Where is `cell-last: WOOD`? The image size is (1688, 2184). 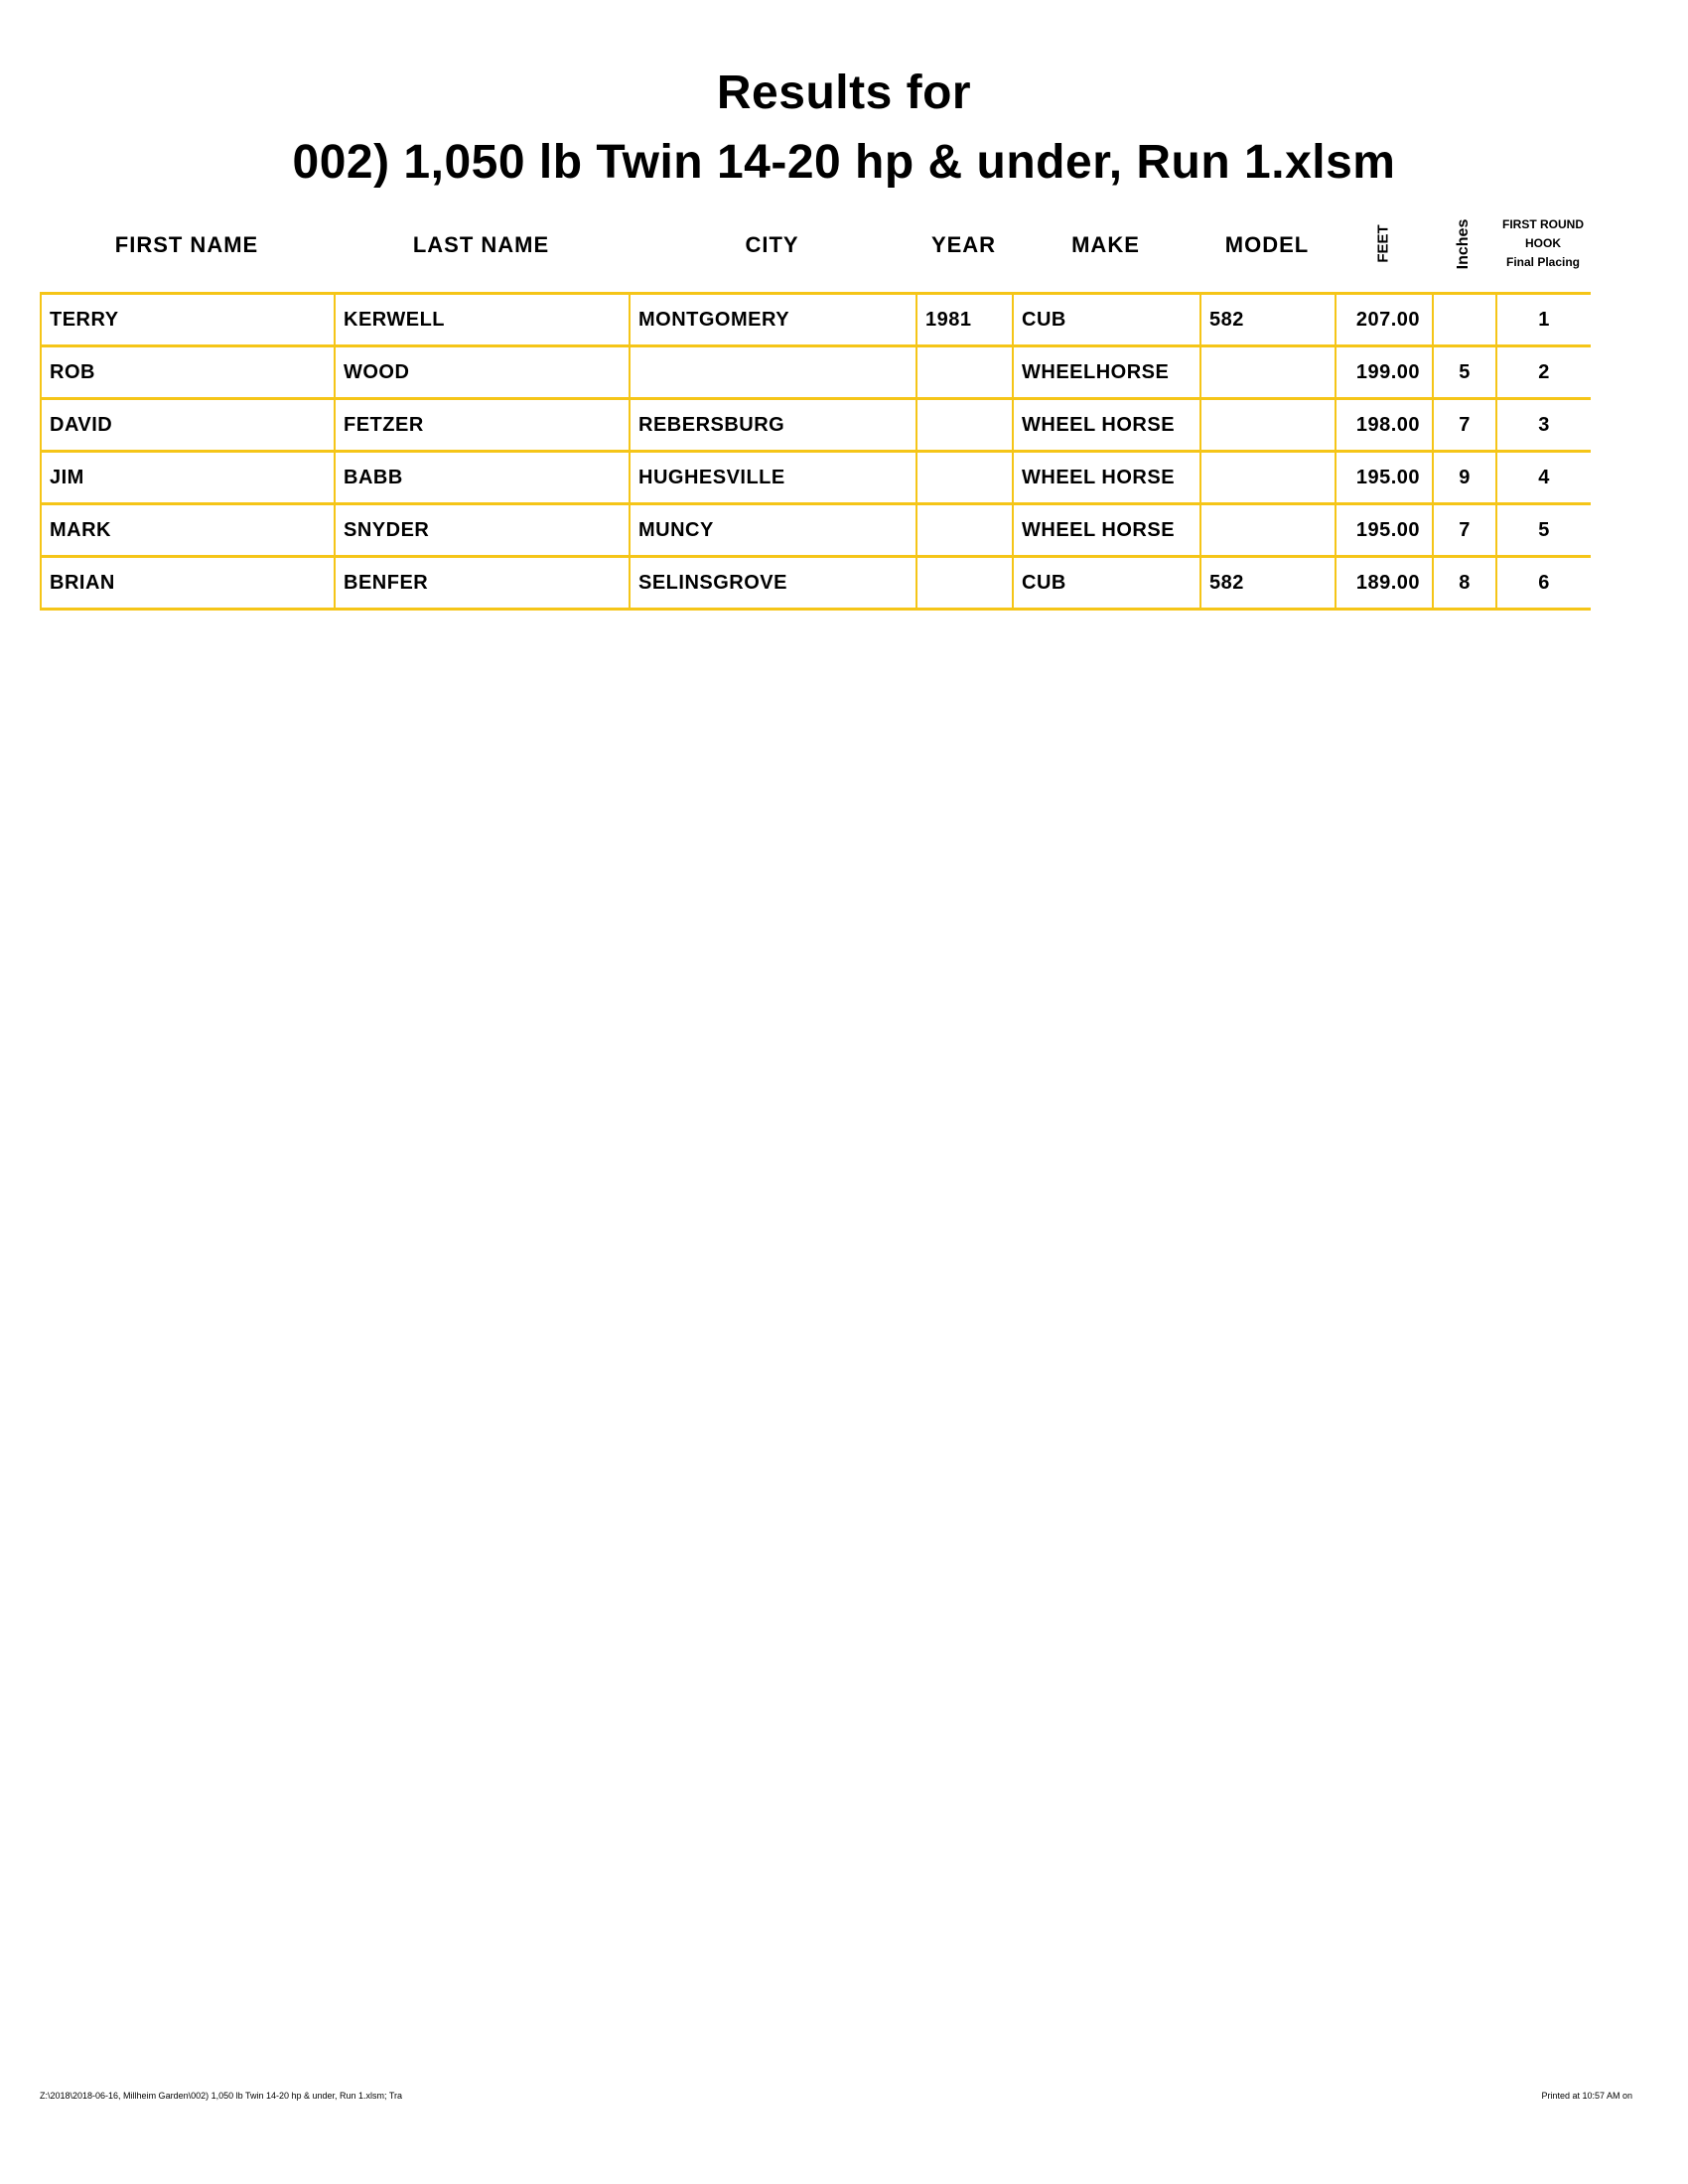 cell-last: WOOD is located at coordinates (482, 372).